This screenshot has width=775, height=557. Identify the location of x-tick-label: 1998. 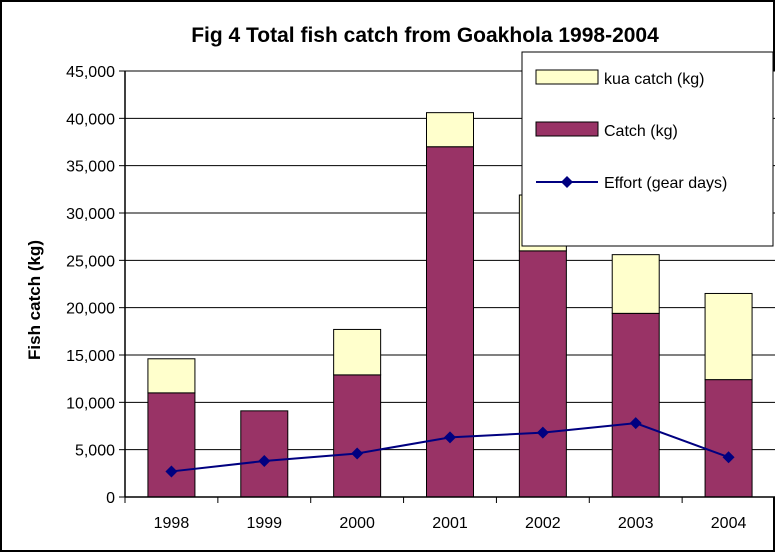
(172, 523).